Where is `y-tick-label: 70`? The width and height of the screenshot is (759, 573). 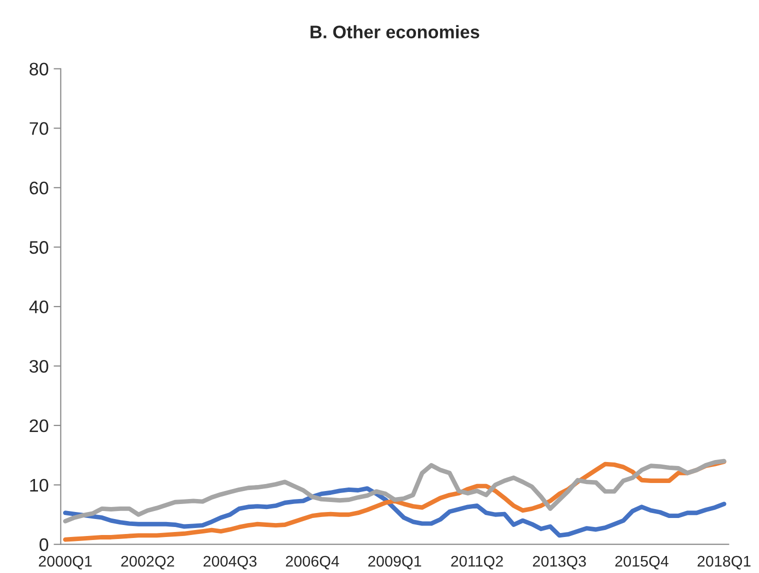
y-tick-label: 70 is located at coordinates (39, 128).